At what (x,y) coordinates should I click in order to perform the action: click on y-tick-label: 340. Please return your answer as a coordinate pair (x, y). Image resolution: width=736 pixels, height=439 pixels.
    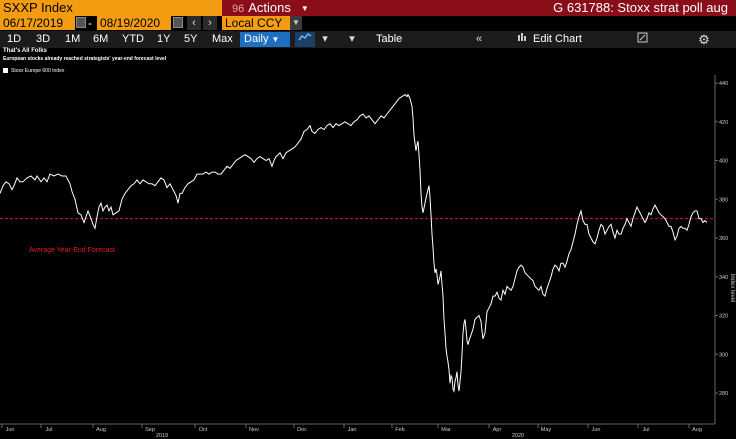
    Looking at the image, I should click on (723, 278).